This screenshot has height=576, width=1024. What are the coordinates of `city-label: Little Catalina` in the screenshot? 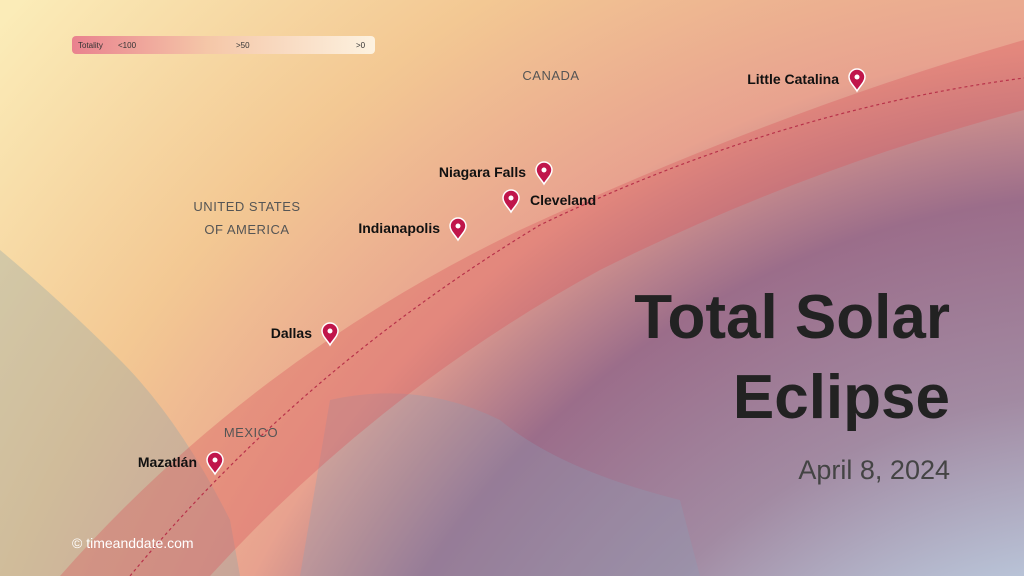 It's located at (793, 79).